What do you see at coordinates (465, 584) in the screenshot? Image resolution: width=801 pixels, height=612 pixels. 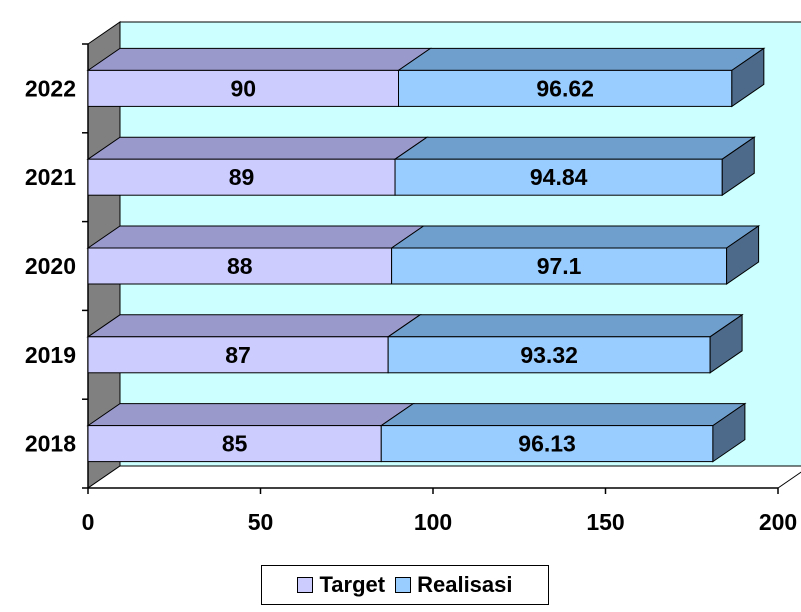 I see `legend-label-realisasi: Realisasi` at bounding box center [465, 584].